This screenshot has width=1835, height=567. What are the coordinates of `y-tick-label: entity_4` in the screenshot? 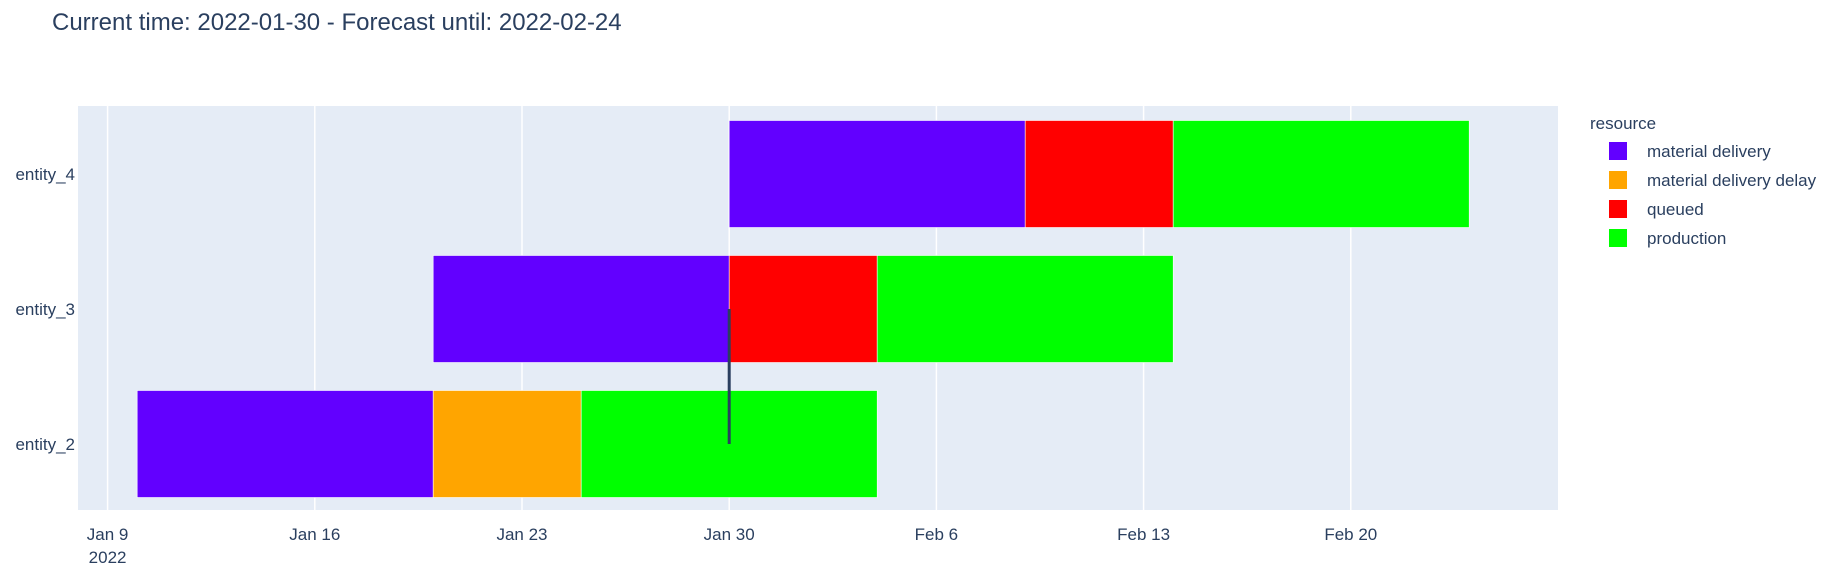 It's located at (45, 174).